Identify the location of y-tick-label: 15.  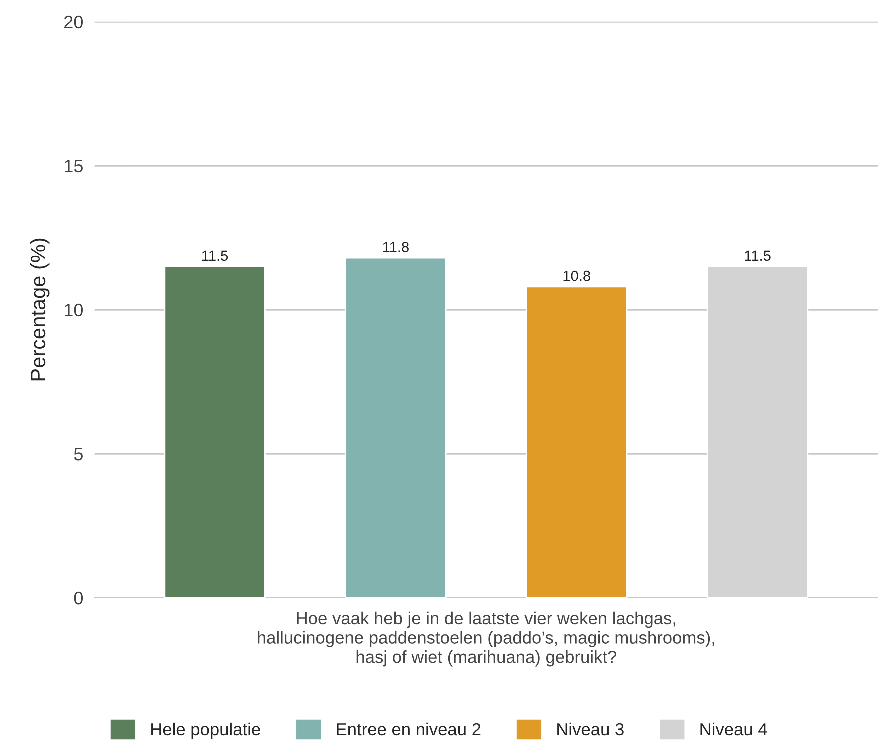
(74, 166).